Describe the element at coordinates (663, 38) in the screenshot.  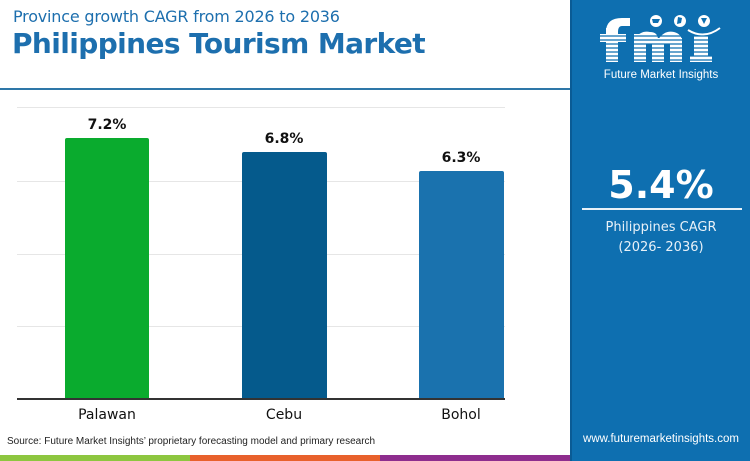
I see `fmi-logo-icon` at that location.